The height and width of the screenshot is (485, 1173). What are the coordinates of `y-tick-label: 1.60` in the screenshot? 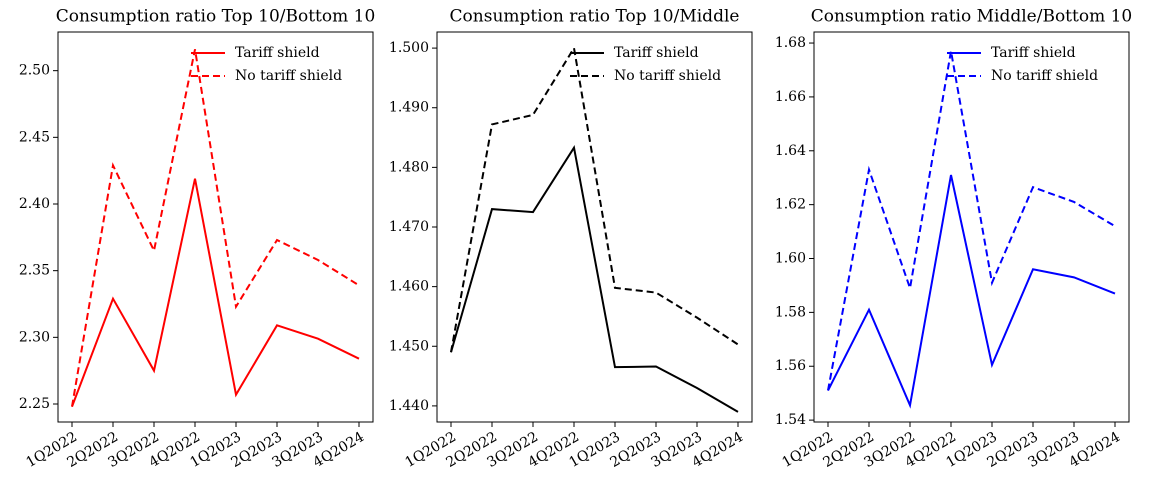 It's located at (790, 259).